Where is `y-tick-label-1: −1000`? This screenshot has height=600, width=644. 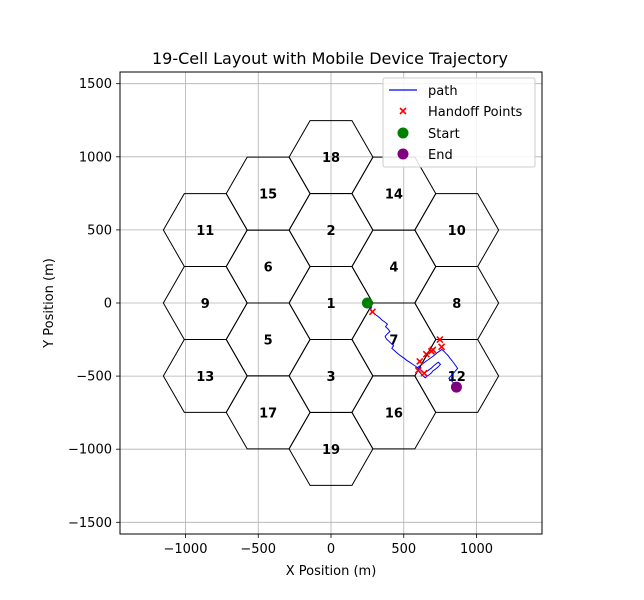
y-tick-label-1: −1000 is located at coordinates (90, 450).